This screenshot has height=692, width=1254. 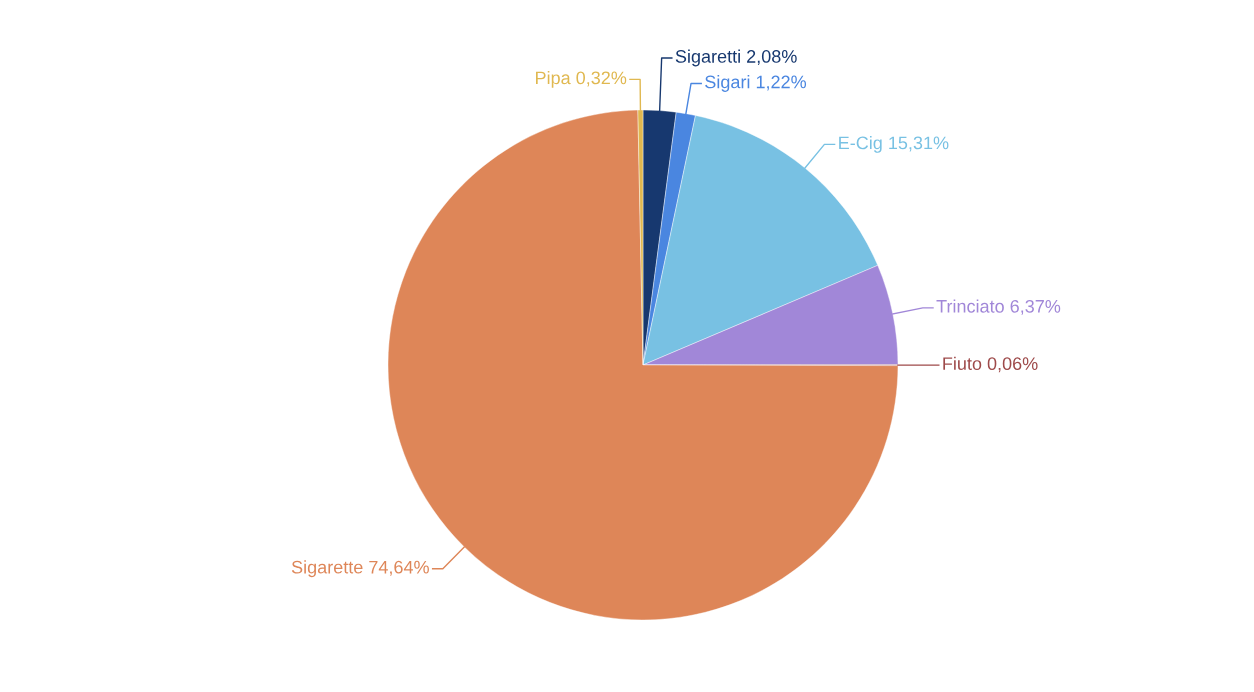 I want to click on slice-label: Trinciato 6,37%, so click(x=998, y=307).